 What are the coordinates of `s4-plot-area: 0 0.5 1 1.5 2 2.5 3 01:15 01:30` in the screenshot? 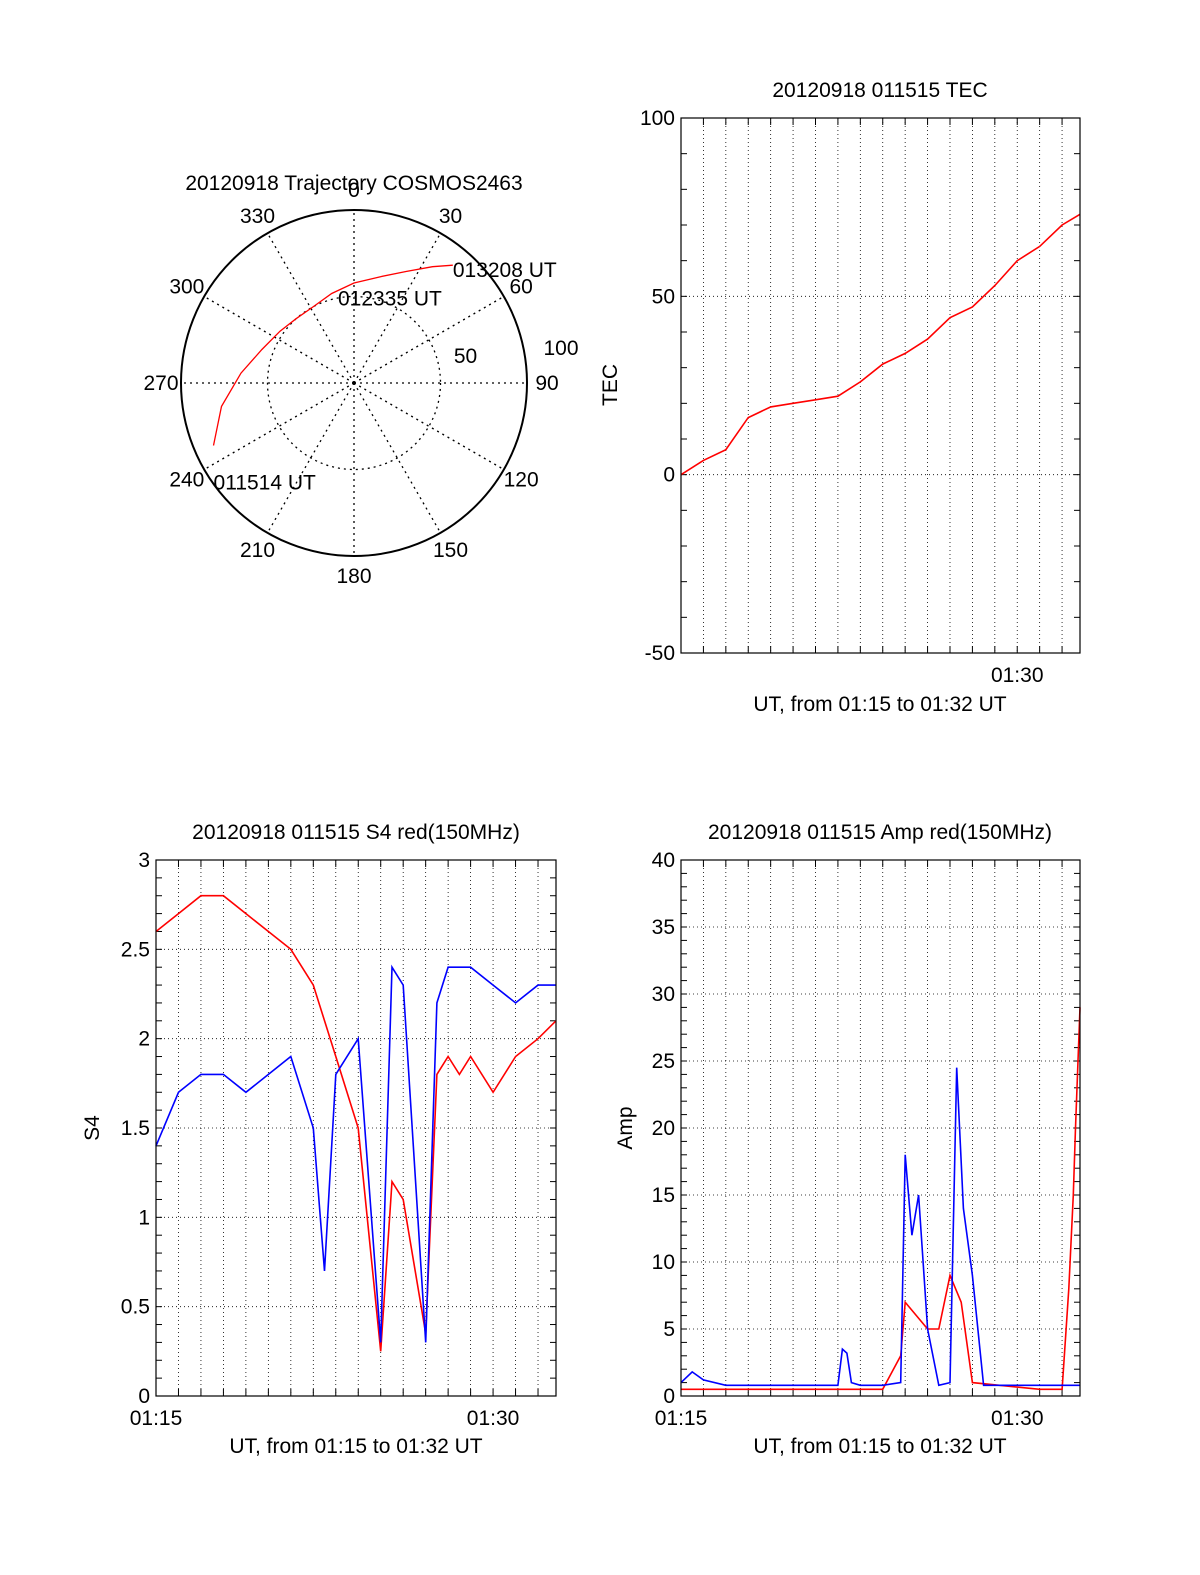 It's located at (339, 1139).